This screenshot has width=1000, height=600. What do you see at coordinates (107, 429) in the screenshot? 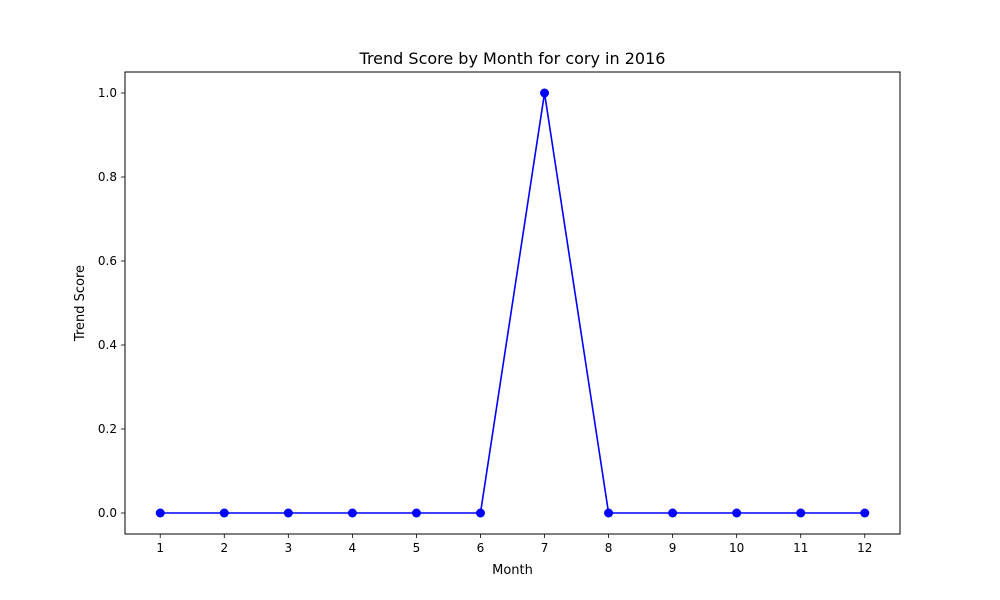
I see `y-tick-label: 0.2` at bounding box center [107, 429].